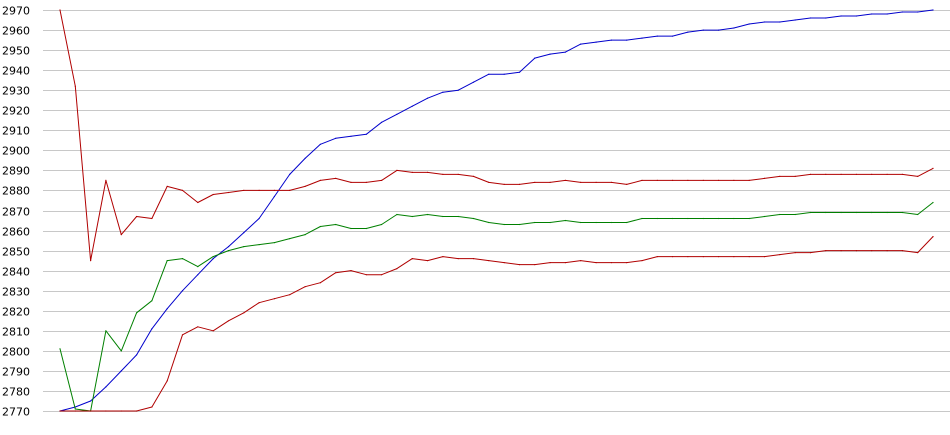  Describe the element at coordinates (16, 292) in the screenshot. I see `y-tick-label: 2830` at that location.